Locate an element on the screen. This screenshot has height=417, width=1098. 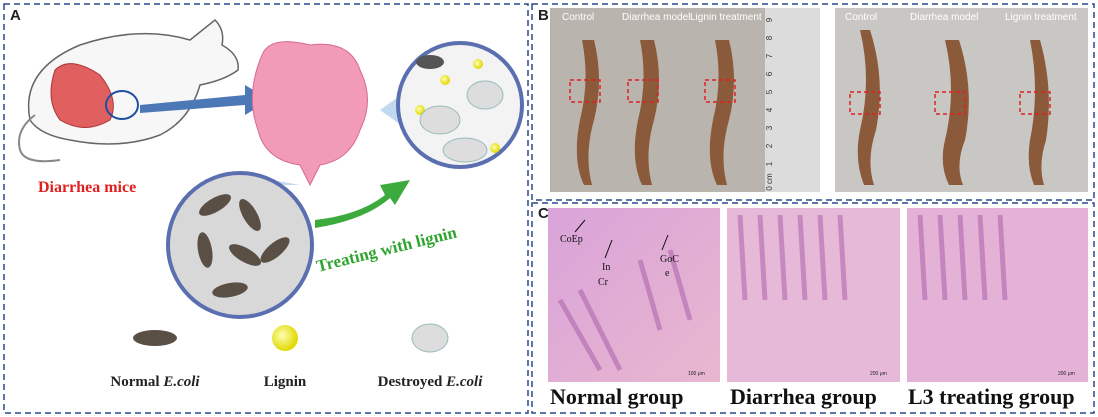
mouse is located at coordinates (128, 90).